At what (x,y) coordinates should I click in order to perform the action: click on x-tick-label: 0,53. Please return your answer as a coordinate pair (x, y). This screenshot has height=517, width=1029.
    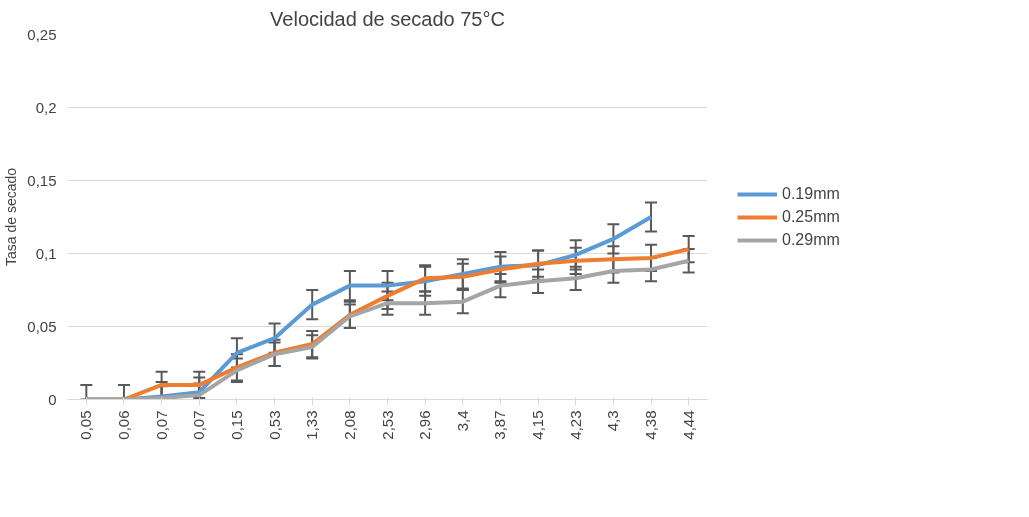
    Looking at the image, I should click on (274, 425).